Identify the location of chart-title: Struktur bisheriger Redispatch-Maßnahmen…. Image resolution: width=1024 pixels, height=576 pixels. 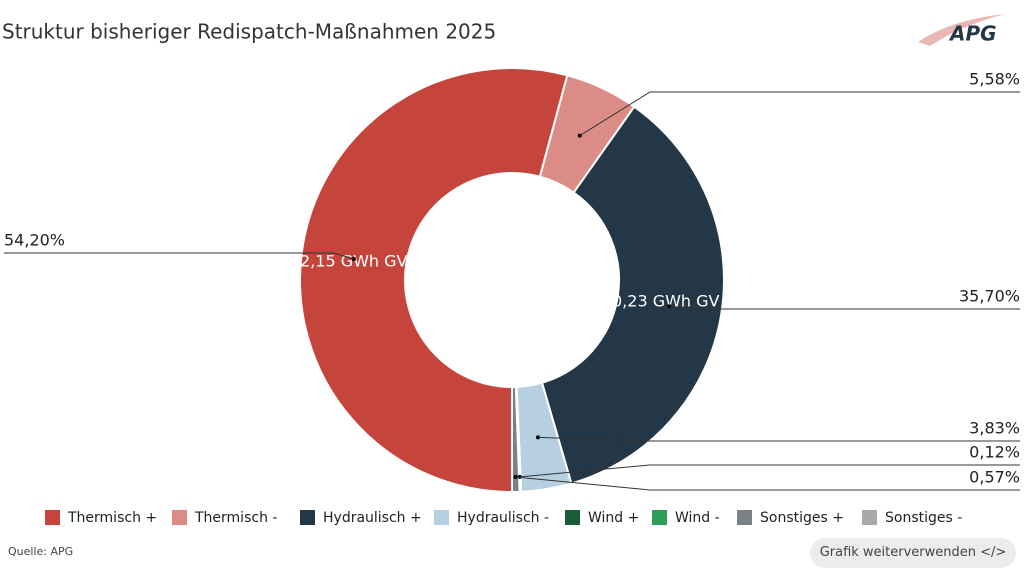
(249, 32).